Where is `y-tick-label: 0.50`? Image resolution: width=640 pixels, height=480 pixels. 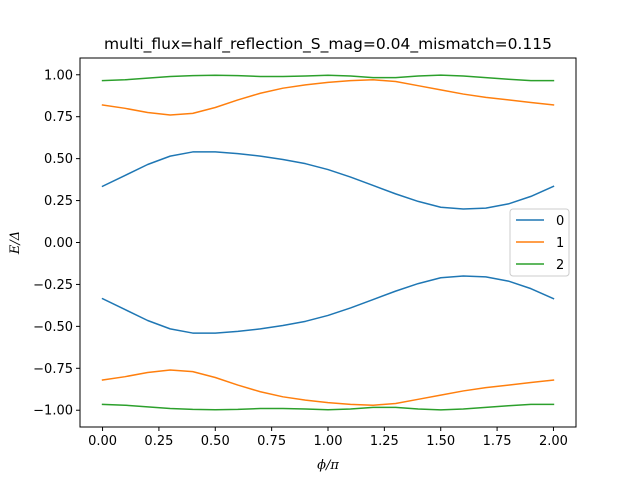 y-tick-label: 0.50 is located at coordinates (58, 159).